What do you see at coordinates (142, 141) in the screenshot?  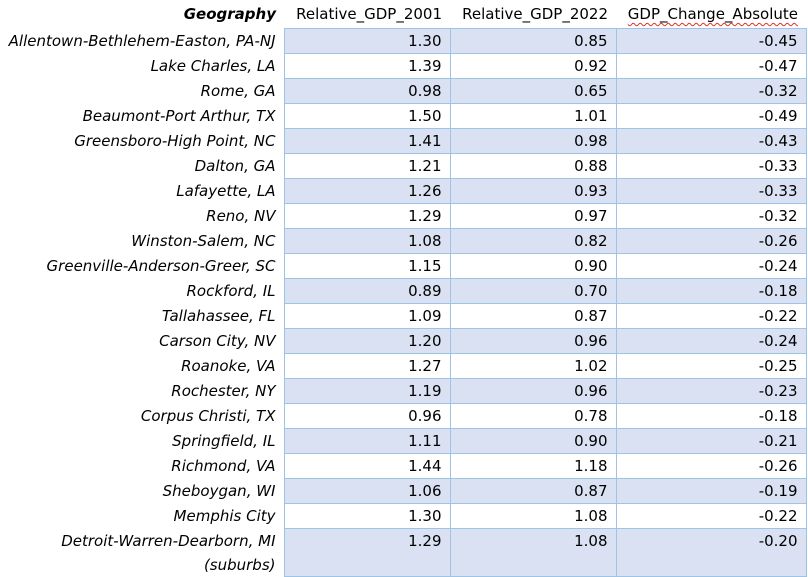 I see `geography-cell: Greensboro-High Point, NC` at bounding box center [142, 141].